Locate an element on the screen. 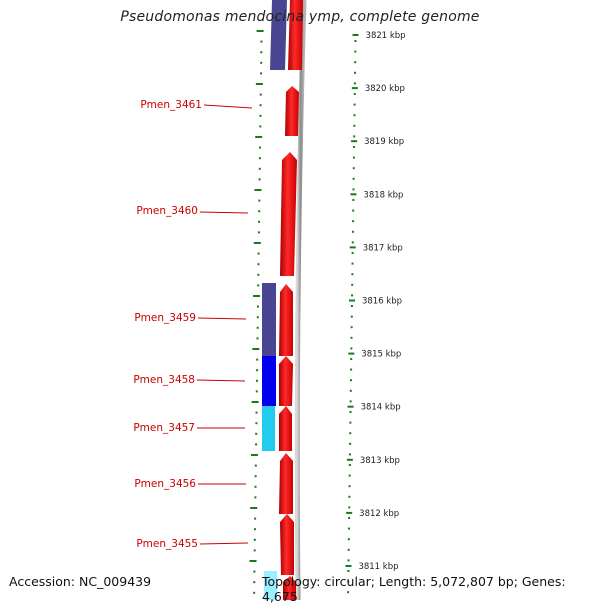 This screenshot has width=600, height=604. kbp-tick-label: 3818 kbp is located at coordinates (383, 195).